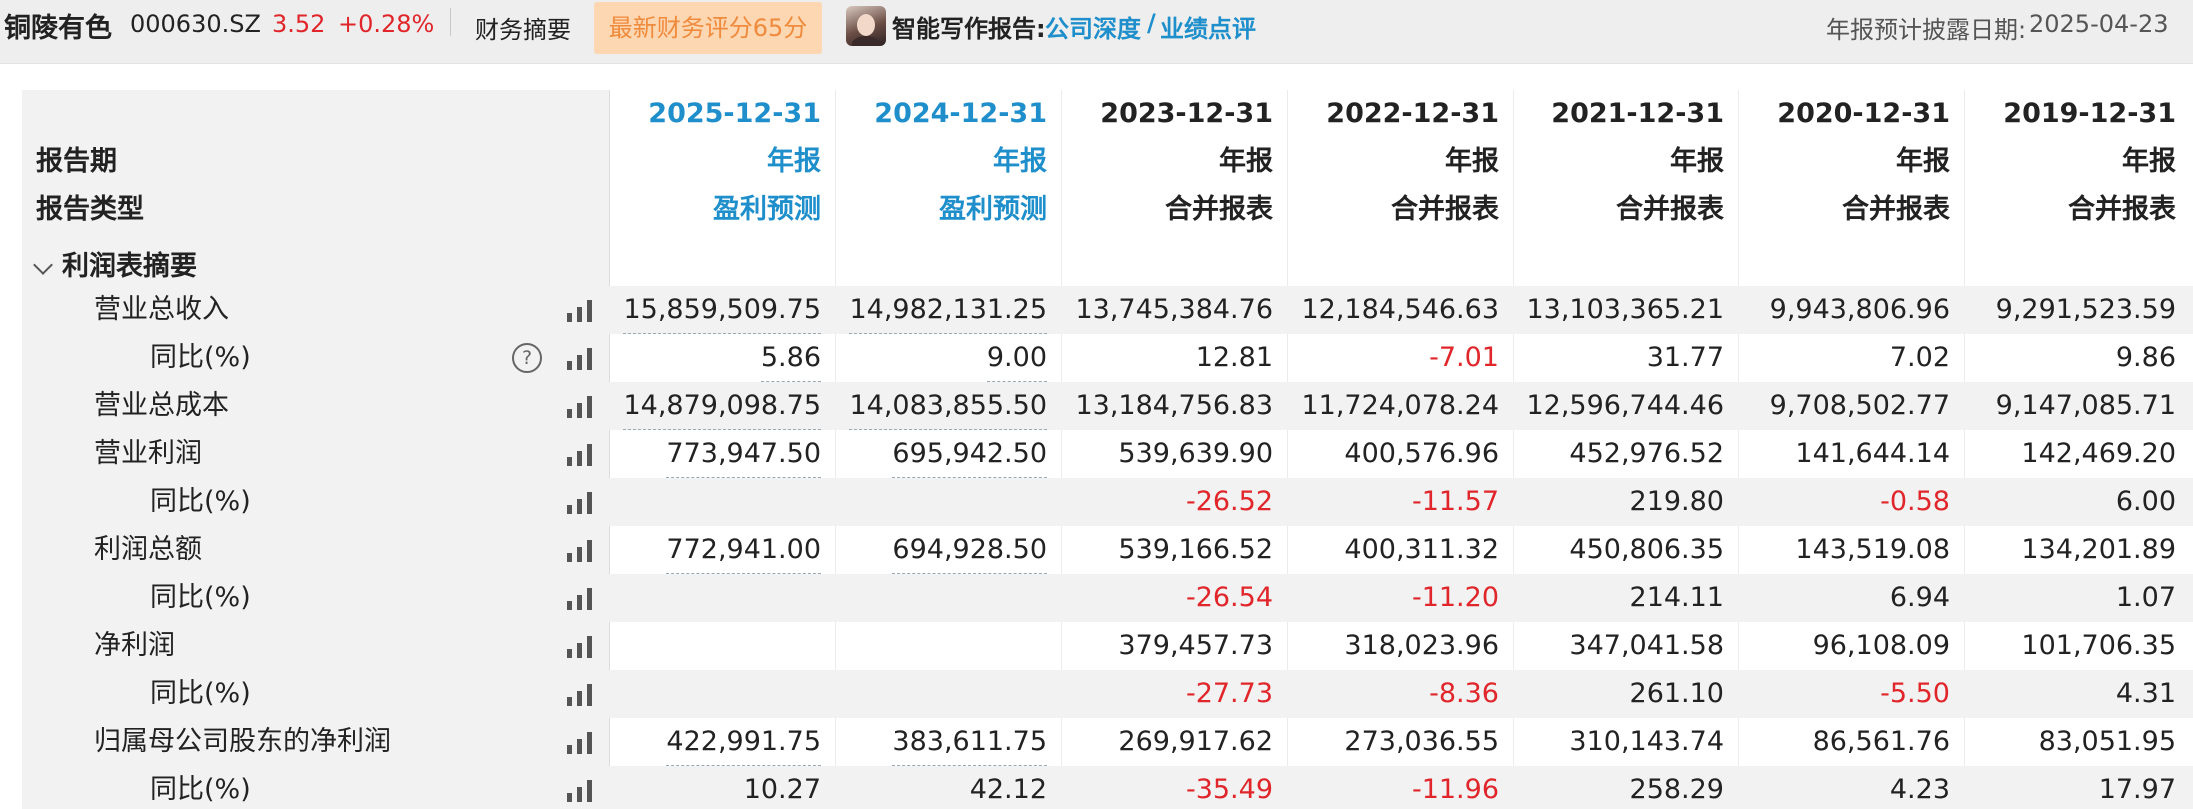  I want to click on table-cell: 1.07, so click(2145, 597).